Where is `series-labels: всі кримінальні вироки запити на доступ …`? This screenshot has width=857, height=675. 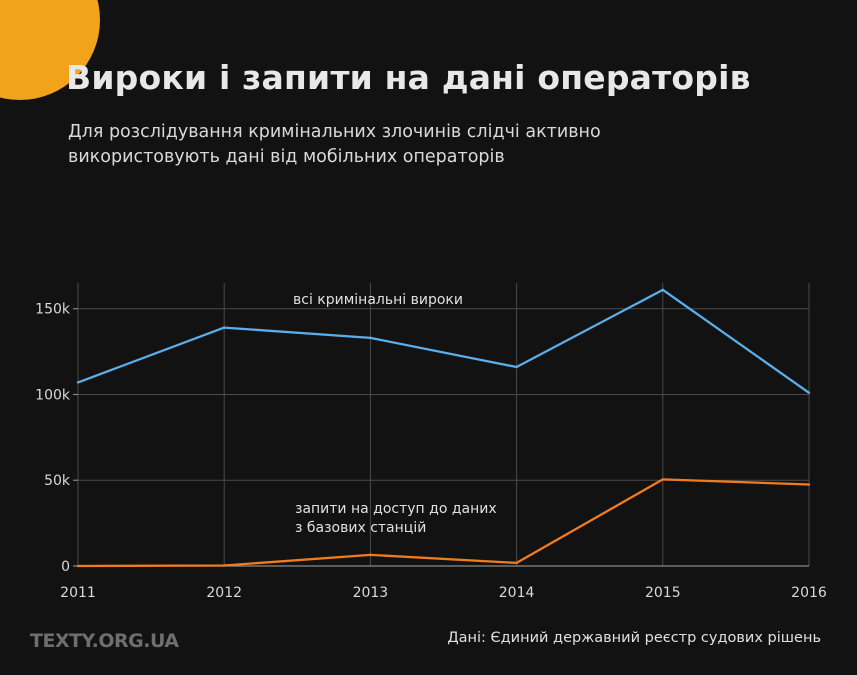 series-labels: всі кримінальні вироки запити на доступ … is located at coordinates (395, 414).